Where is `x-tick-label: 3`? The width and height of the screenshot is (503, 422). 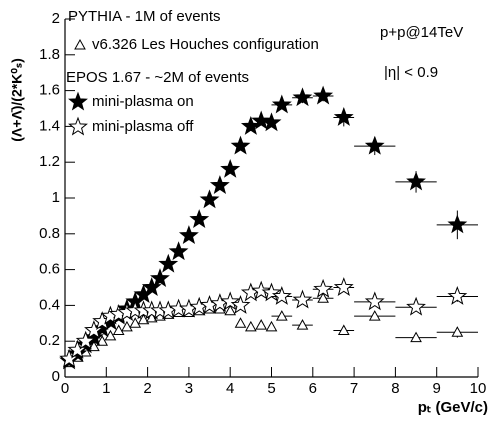
x-tick-label: 3 is located at coordinates (189, 388).